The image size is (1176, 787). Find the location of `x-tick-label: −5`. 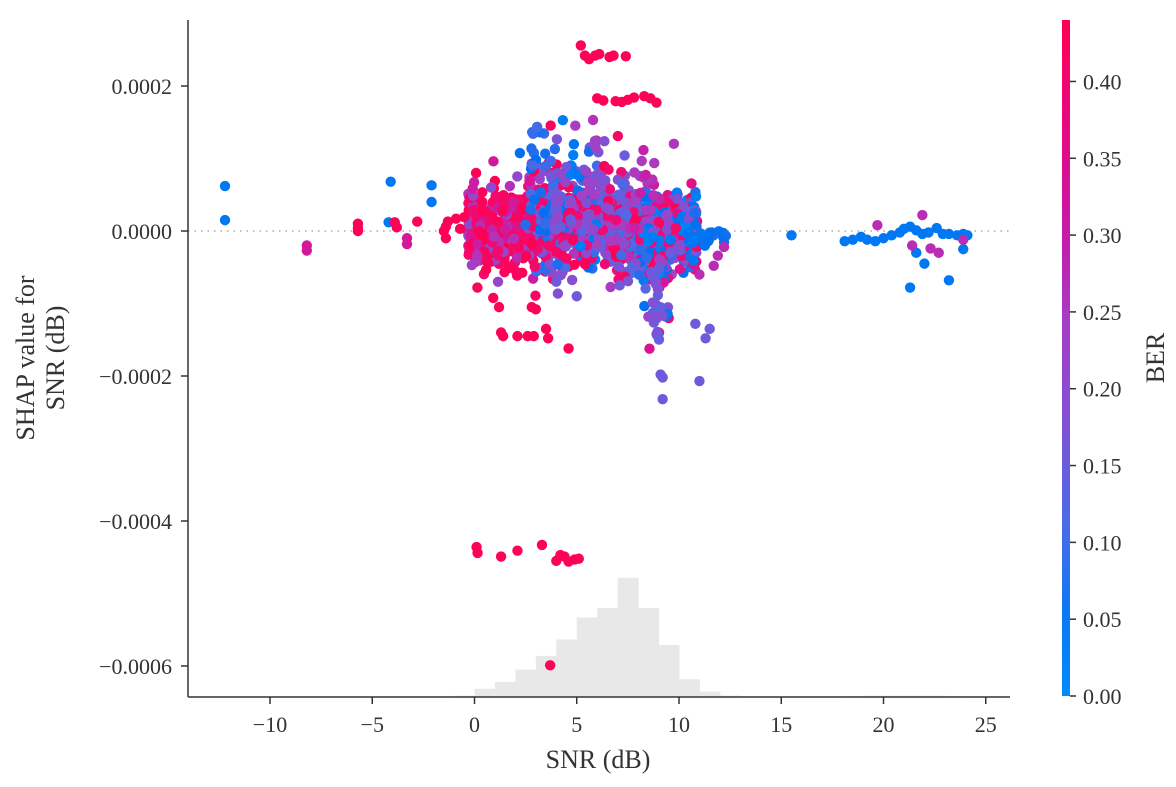

x-tick-label: −5 is located at coordinates (372, 724).